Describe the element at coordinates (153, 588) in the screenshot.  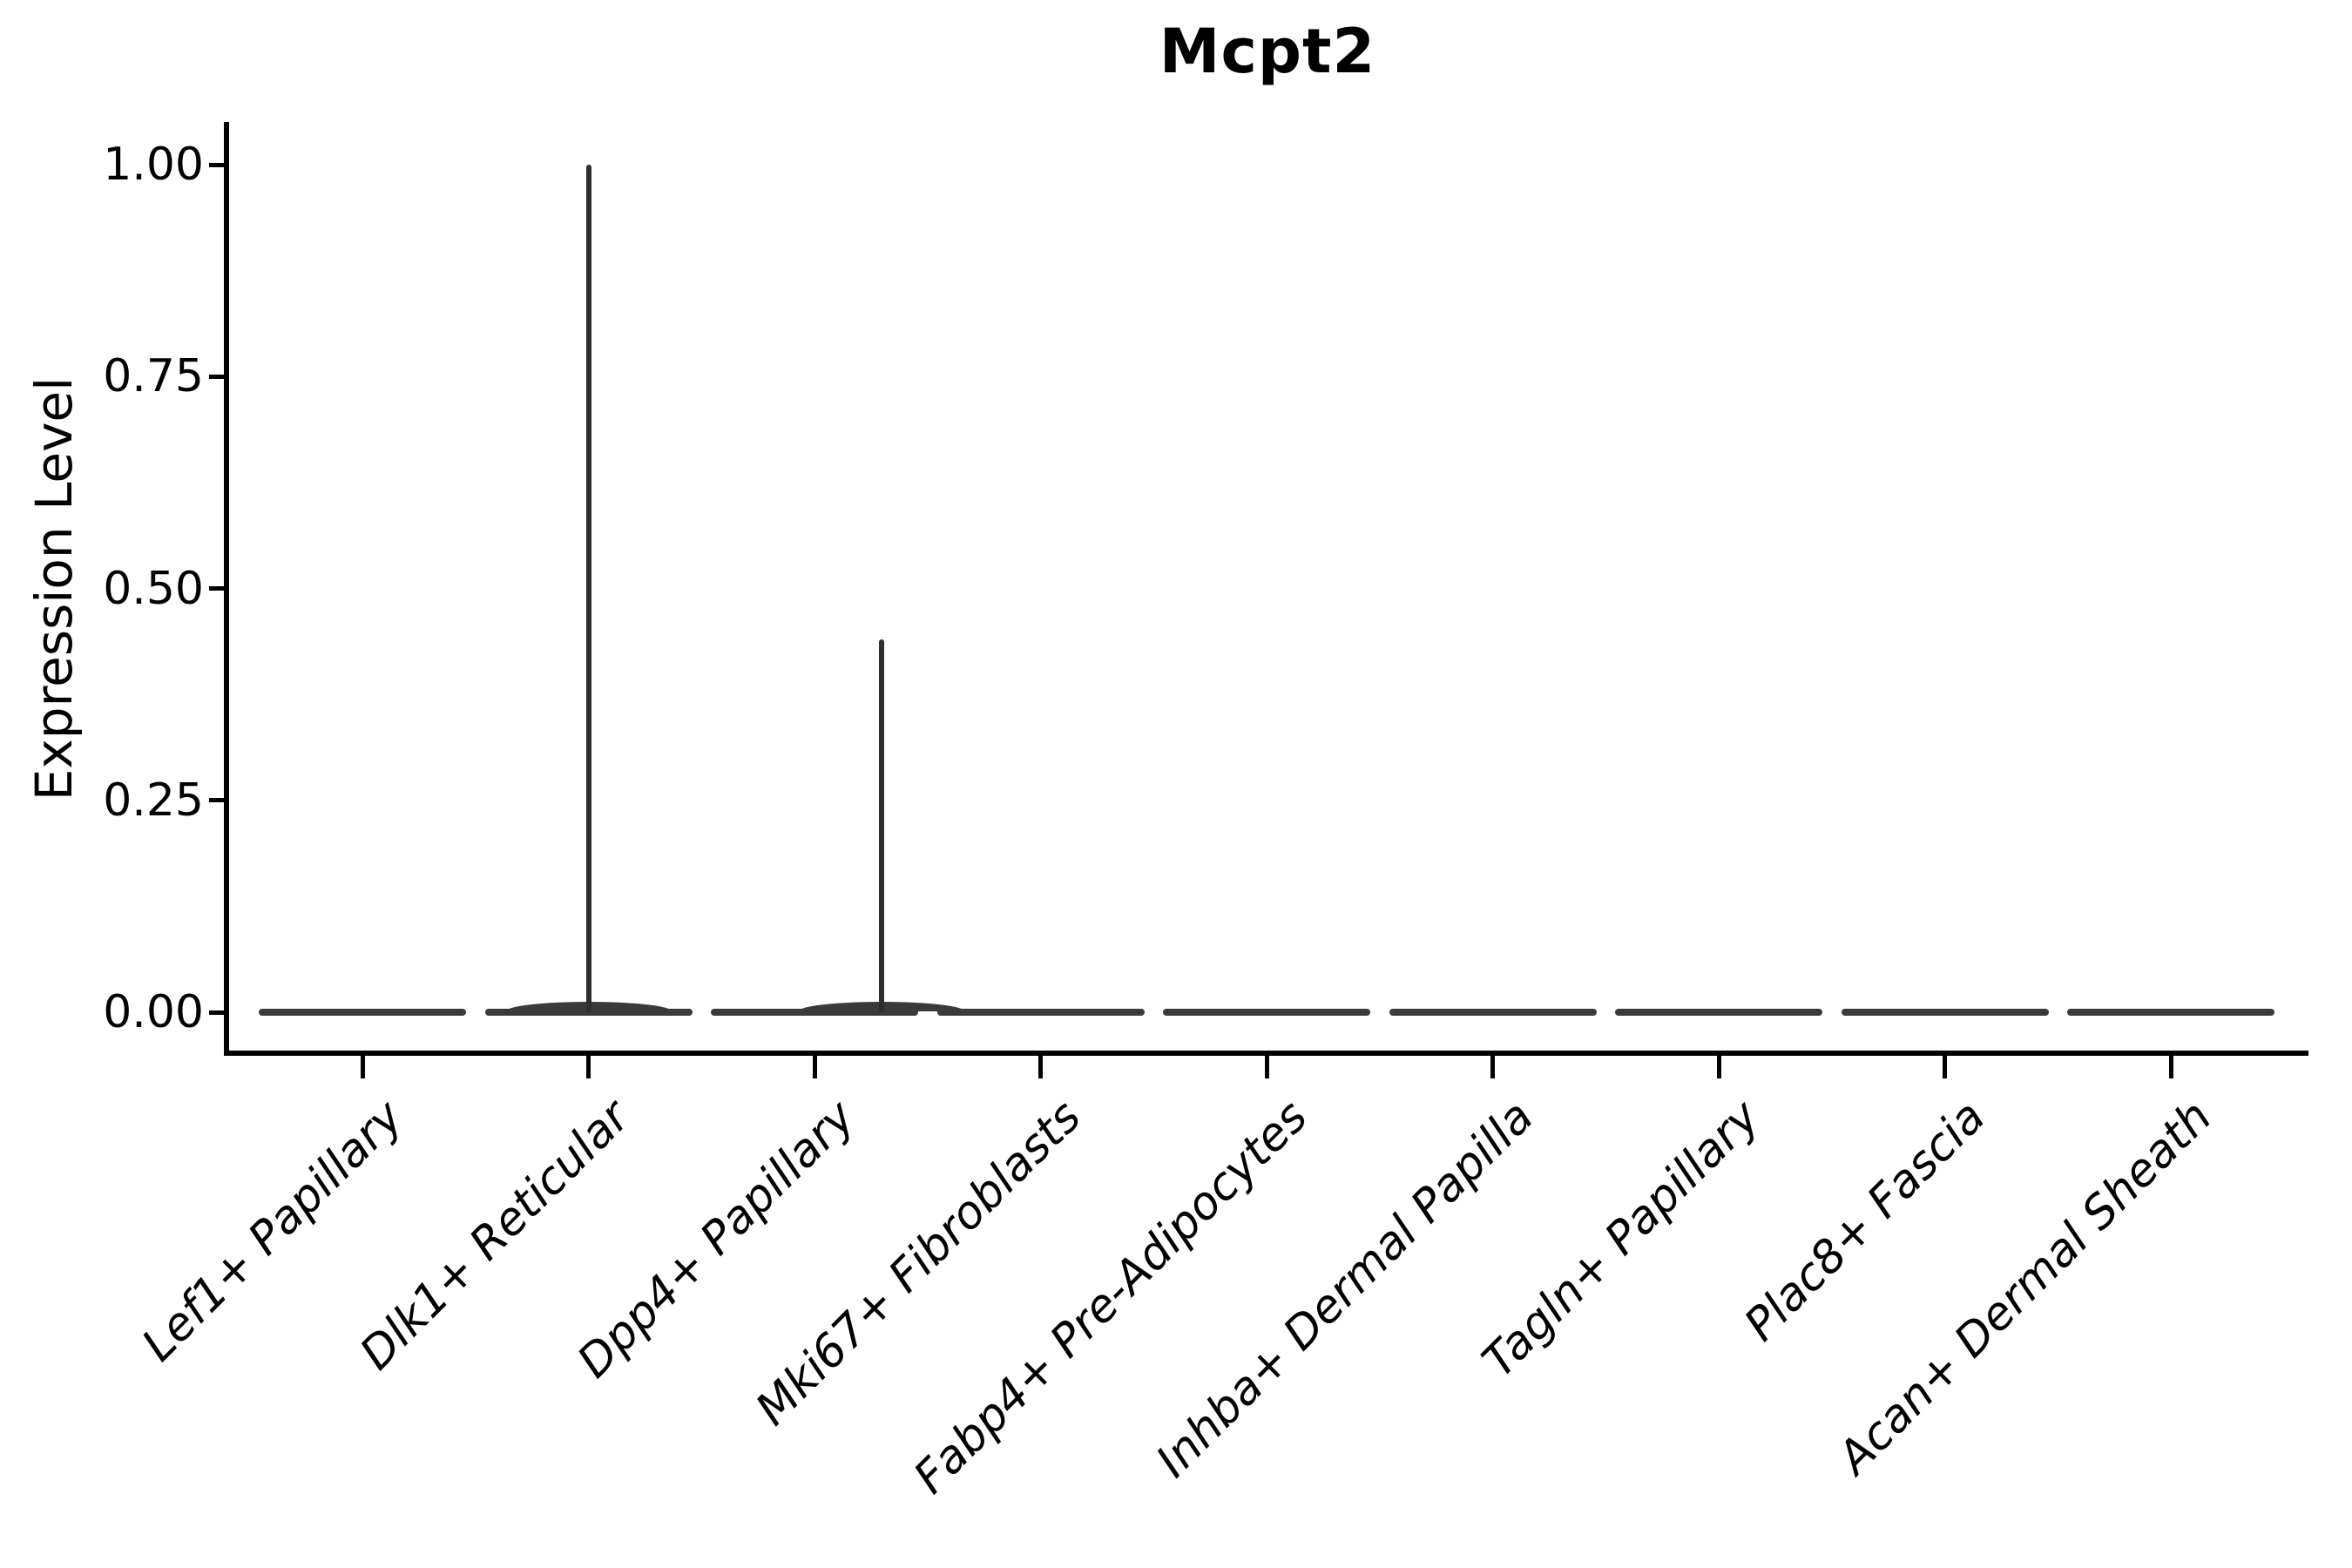
I see `y-tick-label: 0.50` at that location.